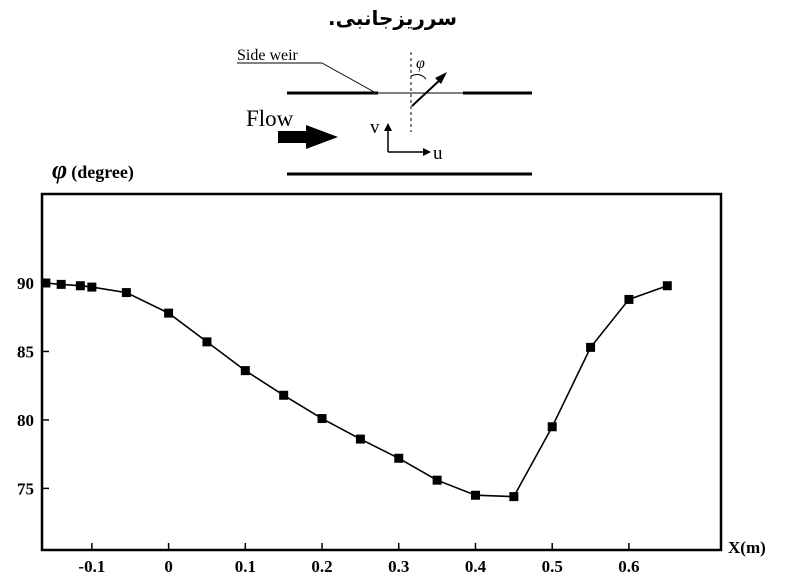 Image resolution: width=785 pixels, height=577 pixels. I want to click on u-label: u, so click(438, 153).